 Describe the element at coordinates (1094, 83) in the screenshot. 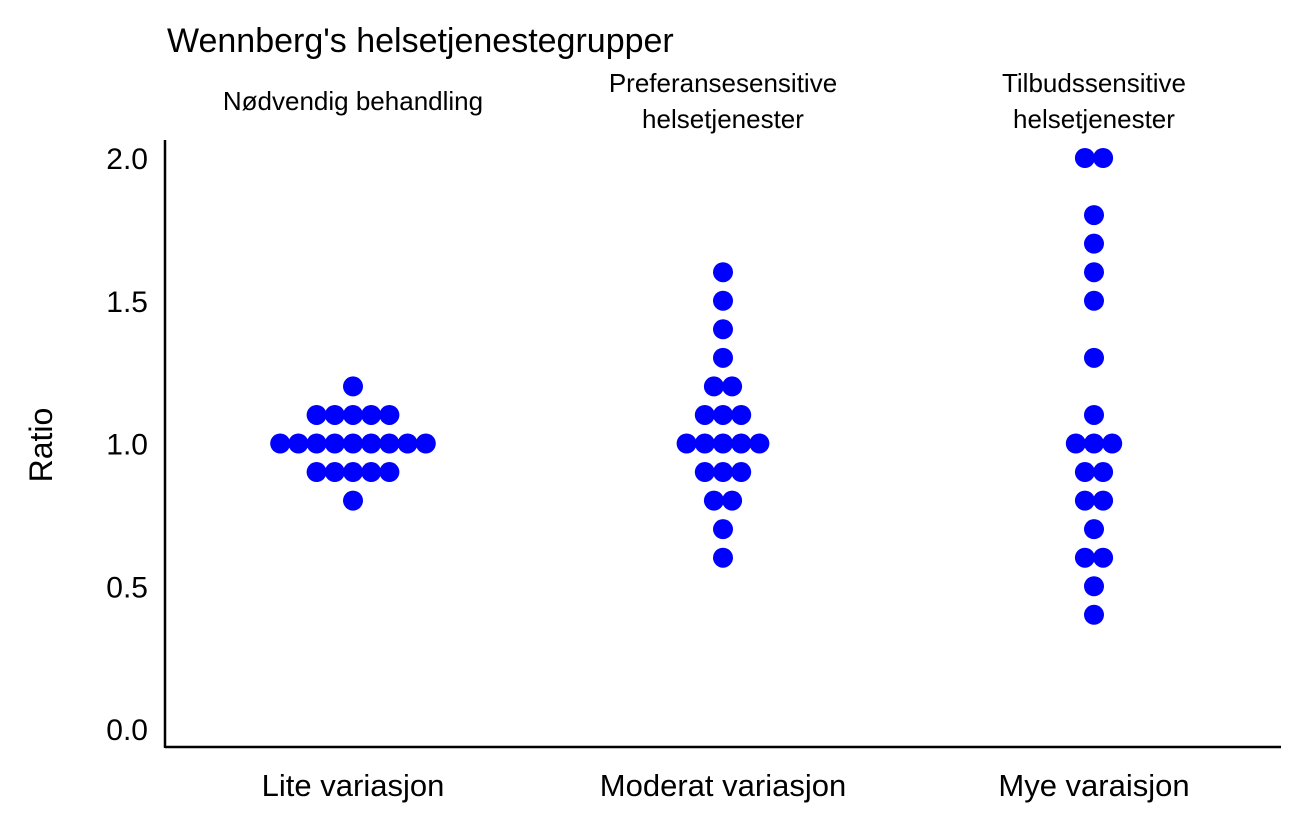

I see `group-label-line: Tilbudssensitive` at that location.